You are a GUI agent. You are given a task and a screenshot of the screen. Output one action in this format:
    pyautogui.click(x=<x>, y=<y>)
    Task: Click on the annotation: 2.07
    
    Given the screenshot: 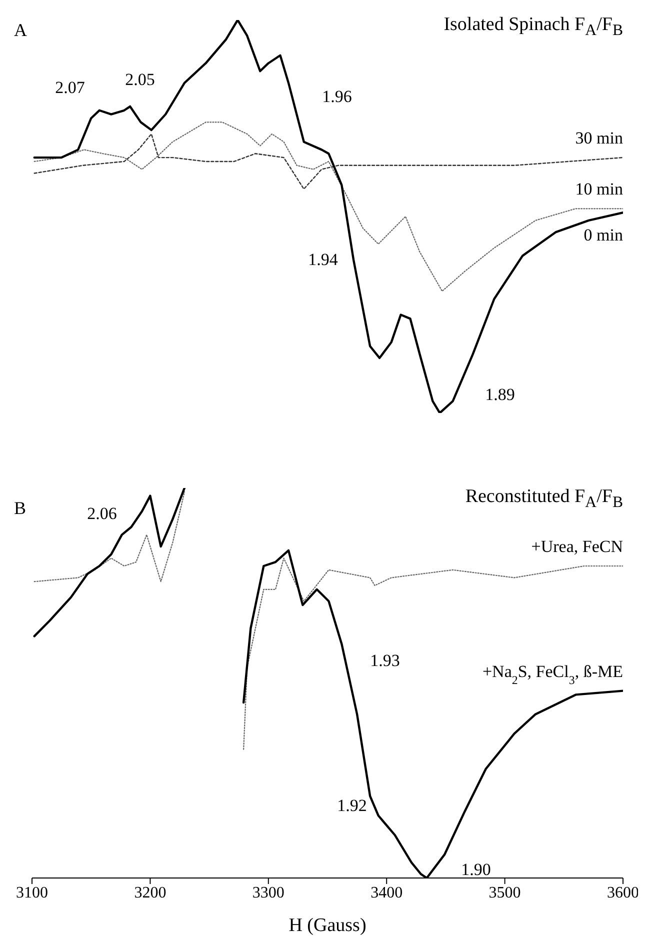 What is the action you would take?
    pyautogui.click(x=70, y=88)
    